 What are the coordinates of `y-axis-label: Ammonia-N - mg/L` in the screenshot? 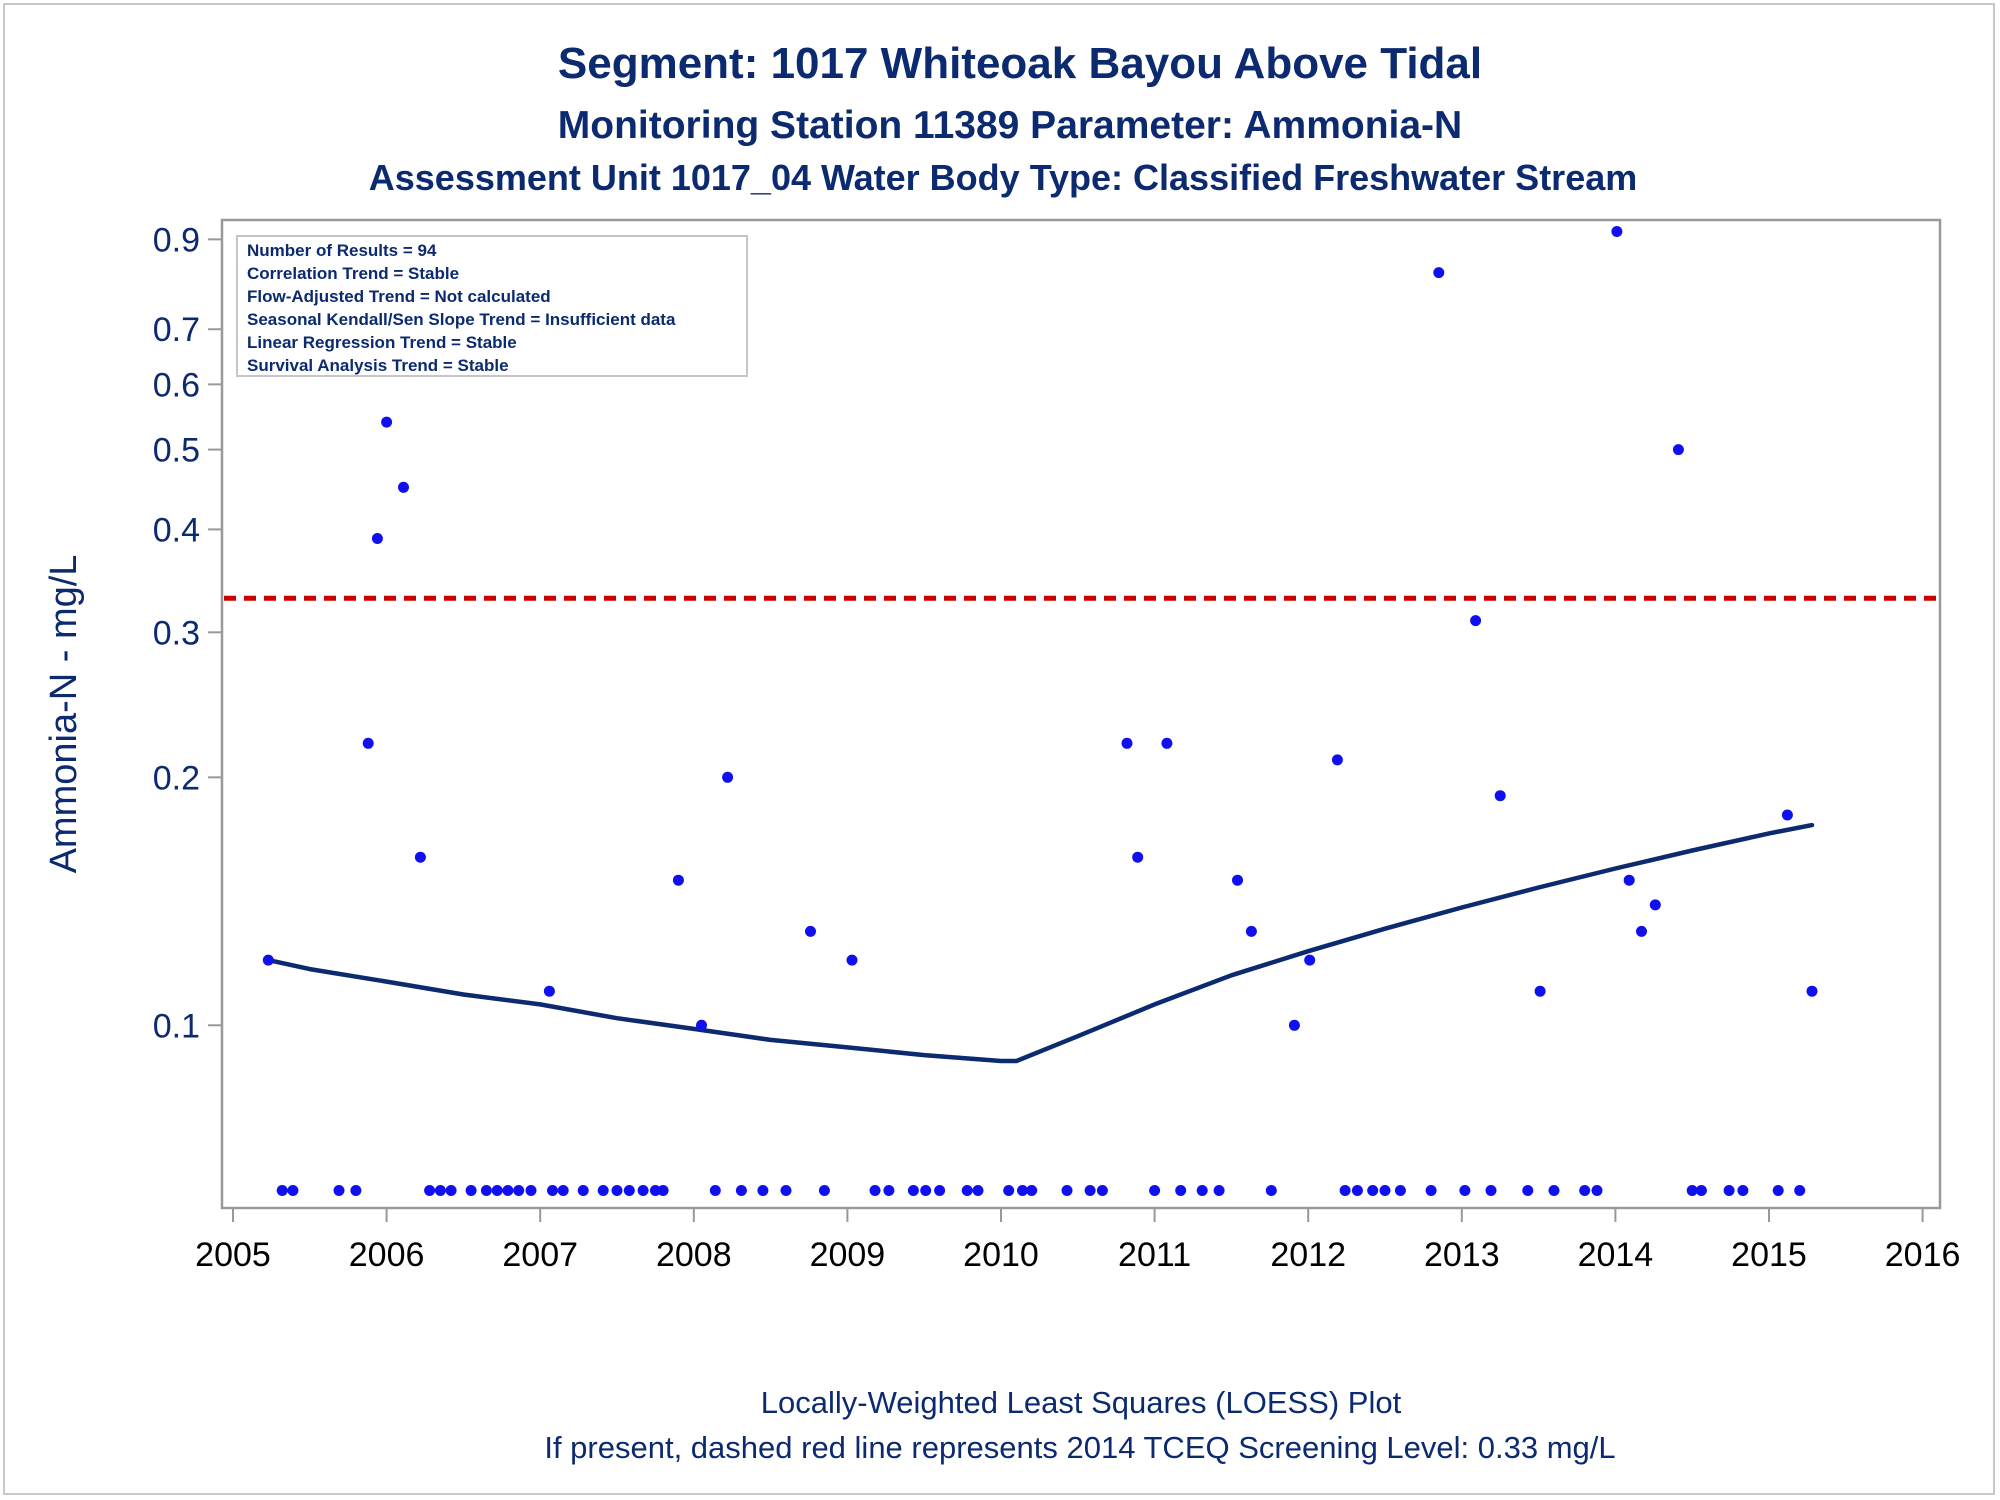 It's located at (64, 714).